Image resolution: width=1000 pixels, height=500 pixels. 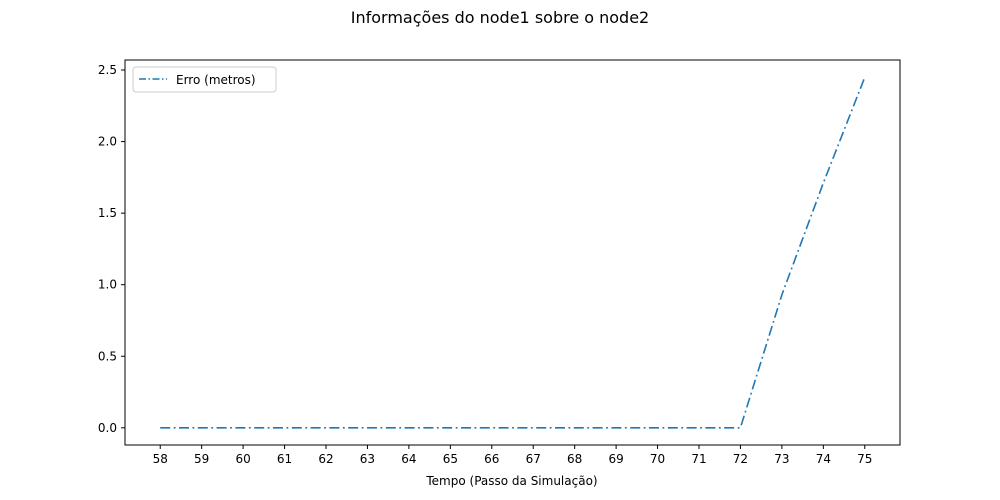 I want to click on chart-title: Informações do node1 sobre o node2, so click(x=500, y=17).